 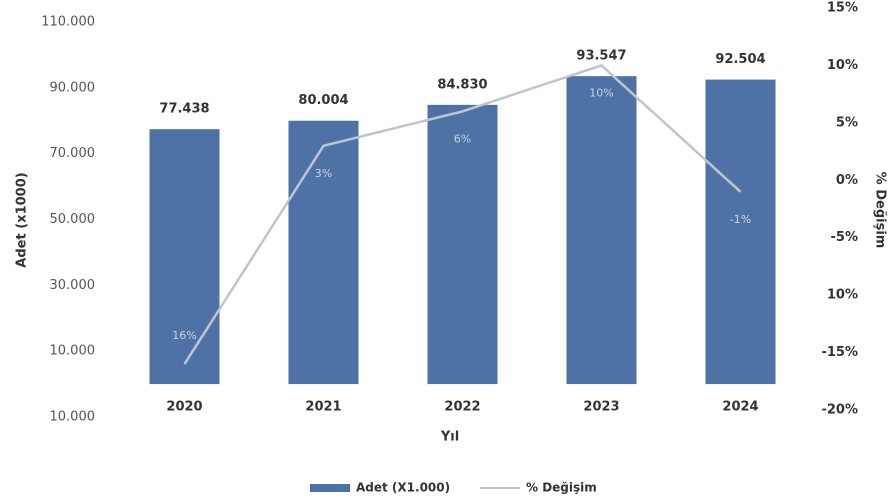 I want to click on x-tick-label: 2023, so click(x=601, y=407).